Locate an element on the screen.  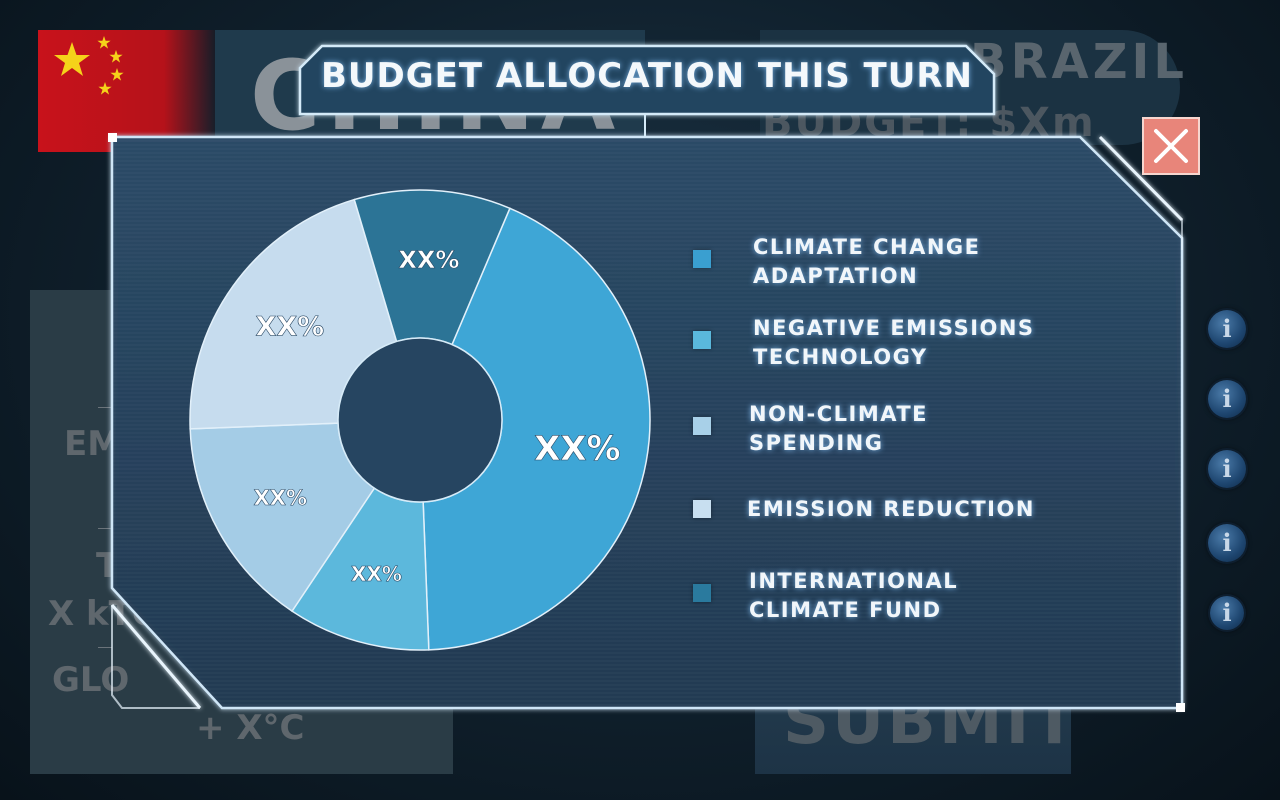
legend-label: INTERNATIONAL CLIMATE FUND is located at coordinates (854, 595).